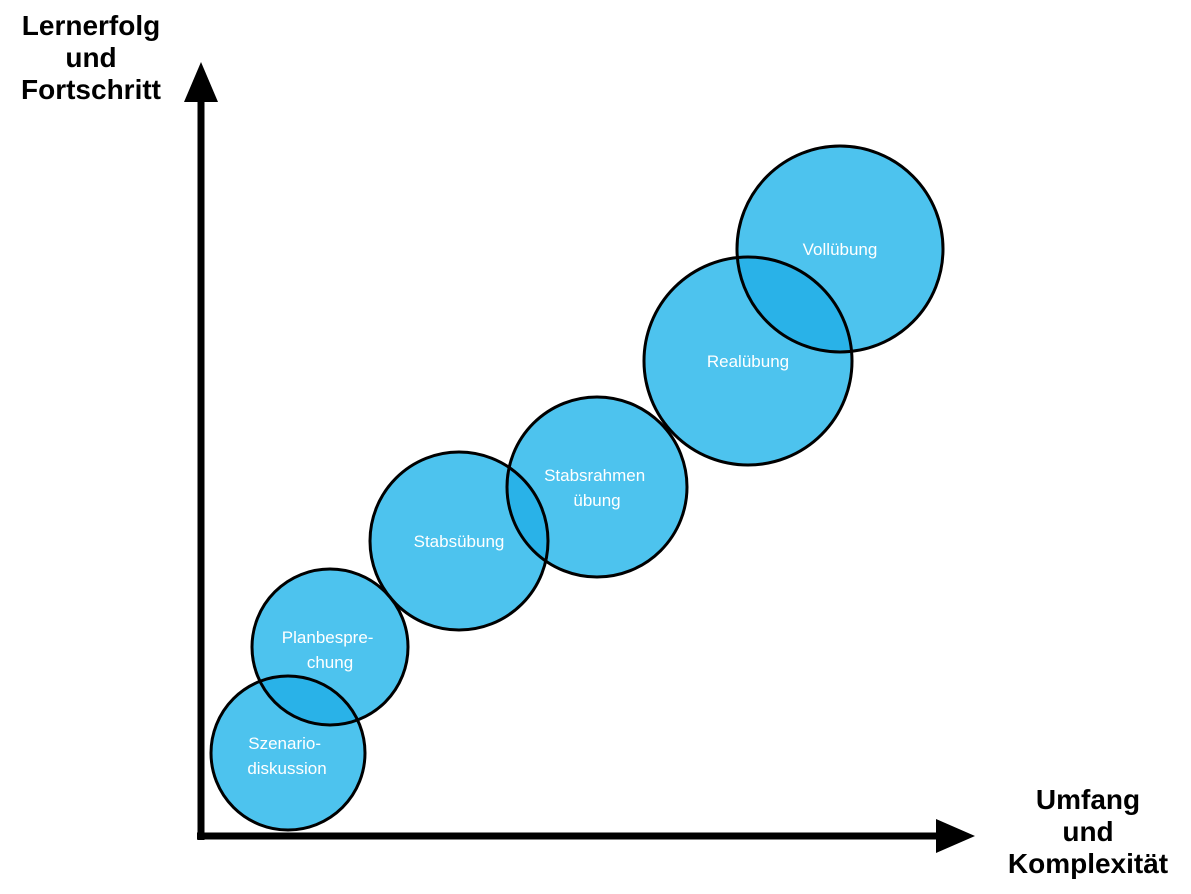  What do you see at coordinates (955, 836) in the screenshot?
I see `x-axis-arrowhead` at bounding box center [955, 836].